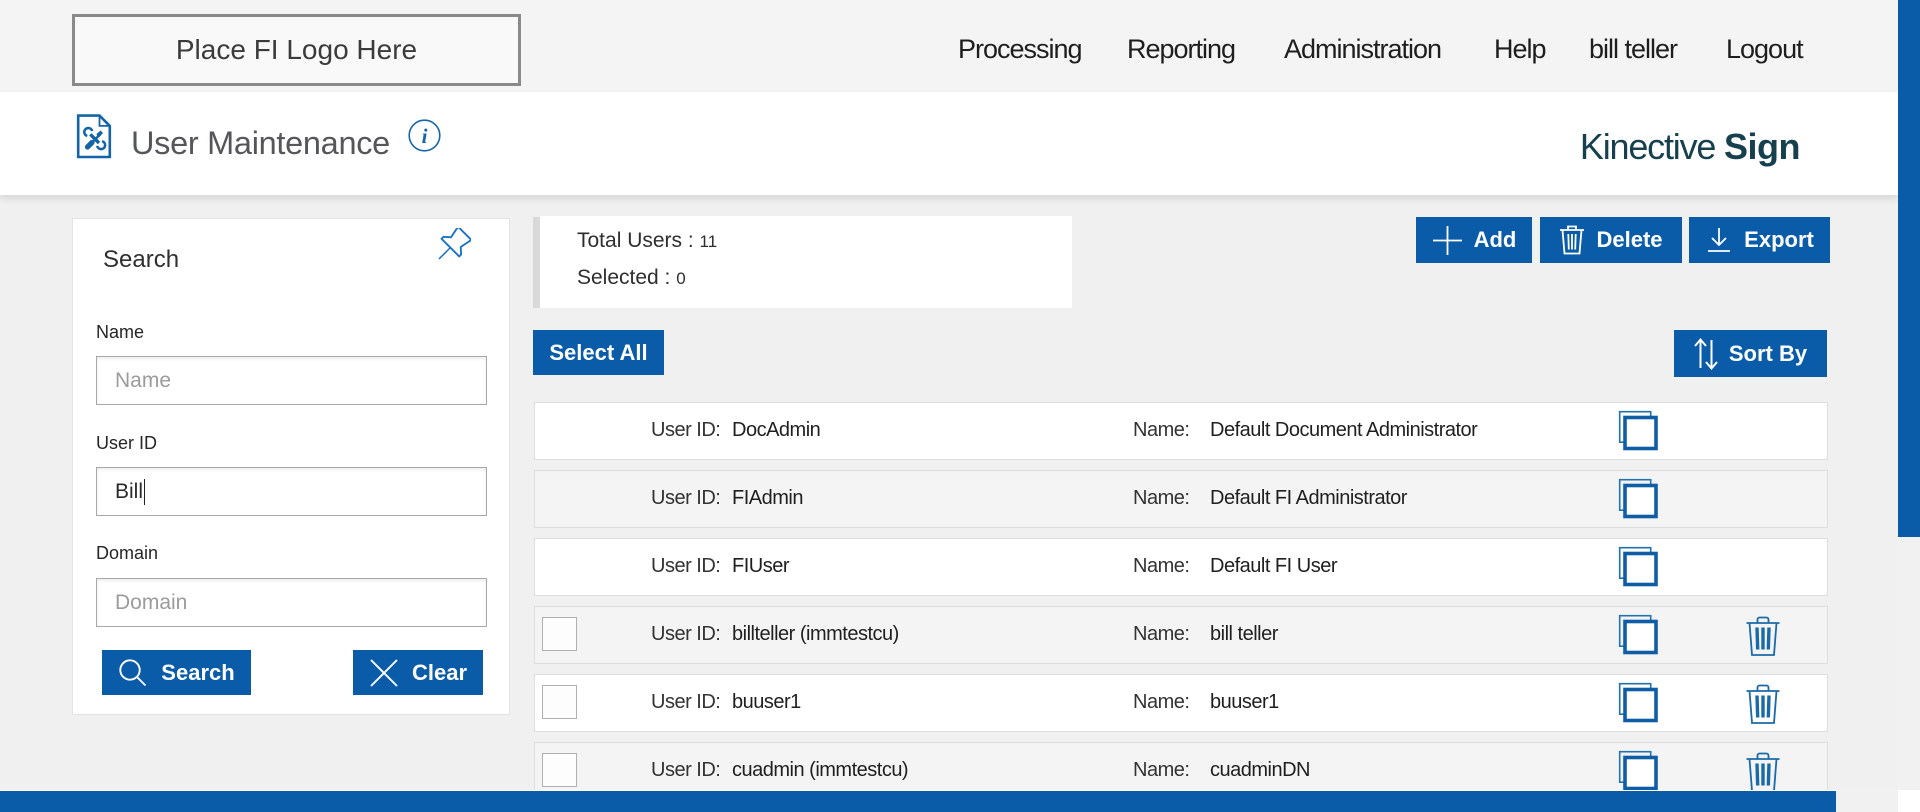  What do you see at coordinates (425, 136) in the screenshot?
I see `svg-text: i` at bounding box center [425, 136].